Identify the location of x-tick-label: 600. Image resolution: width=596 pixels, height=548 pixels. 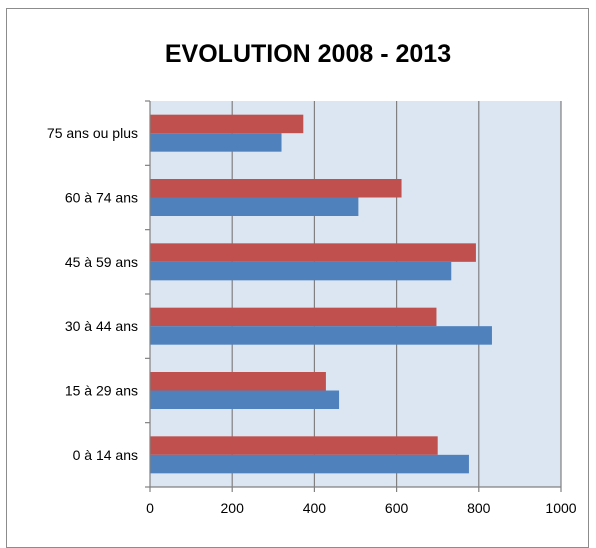
(397, 508).